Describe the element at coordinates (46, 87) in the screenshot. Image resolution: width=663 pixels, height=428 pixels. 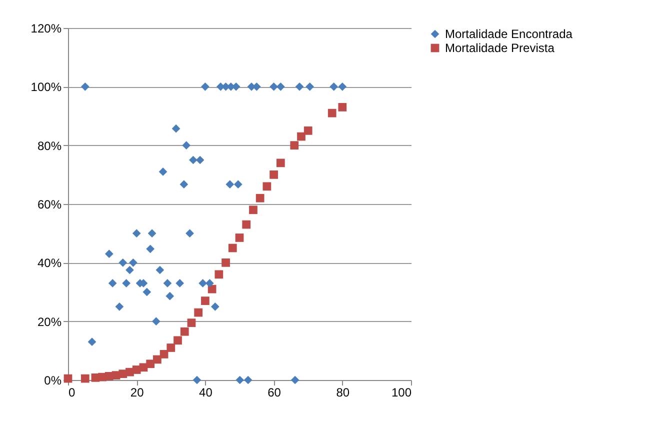
I see `y-tick-label: 100%` at that location.